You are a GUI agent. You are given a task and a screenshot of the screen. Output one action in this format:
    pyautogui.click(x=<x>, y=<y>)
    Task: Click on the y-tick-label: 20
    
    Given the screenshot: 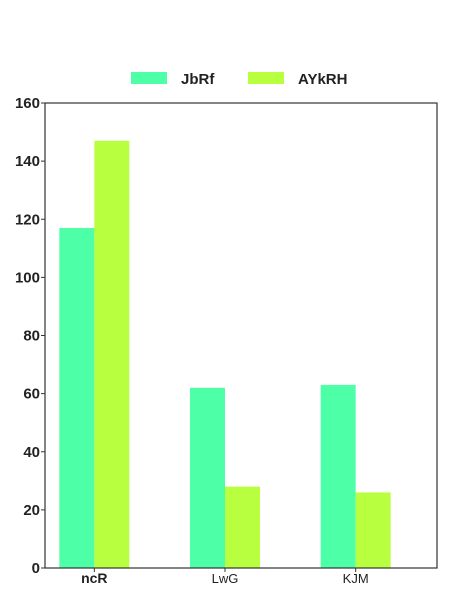 What is the action you would take?
    pyautogui.click(x=31, y=510)
    